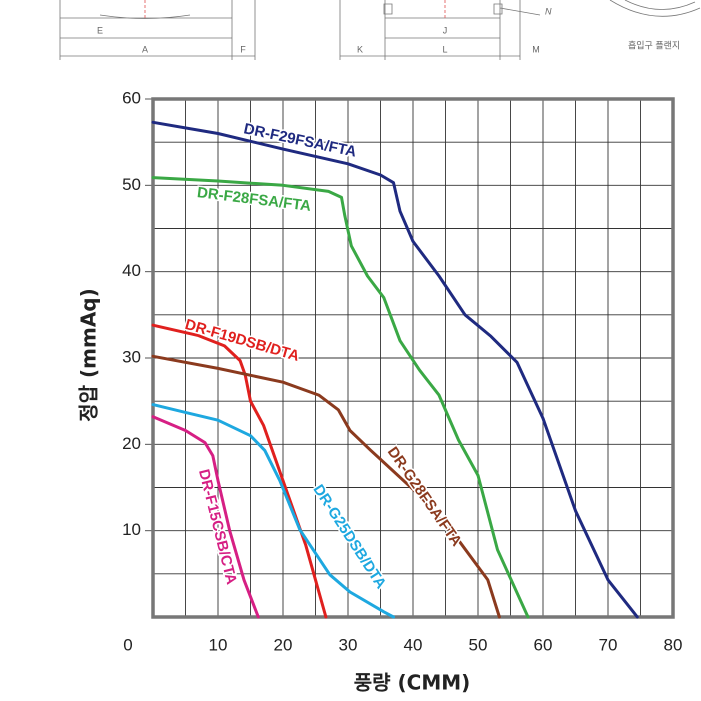 The width and height of the screenshot is (701, 701). I want to click on x-tick-label: 30, so click(348, 644).